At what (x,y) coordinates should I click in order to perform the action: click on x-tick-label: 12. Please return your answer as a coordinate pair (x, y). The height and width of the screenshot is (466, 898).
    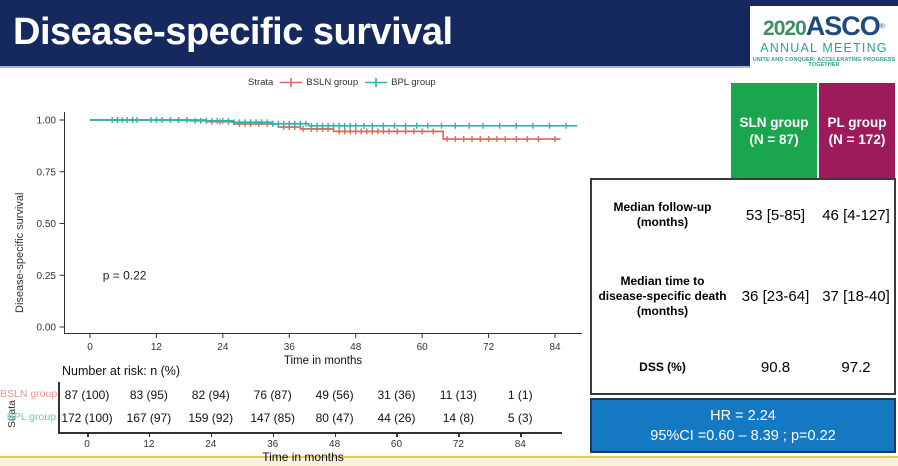
    Looking at the image, I should click on (157, 347).